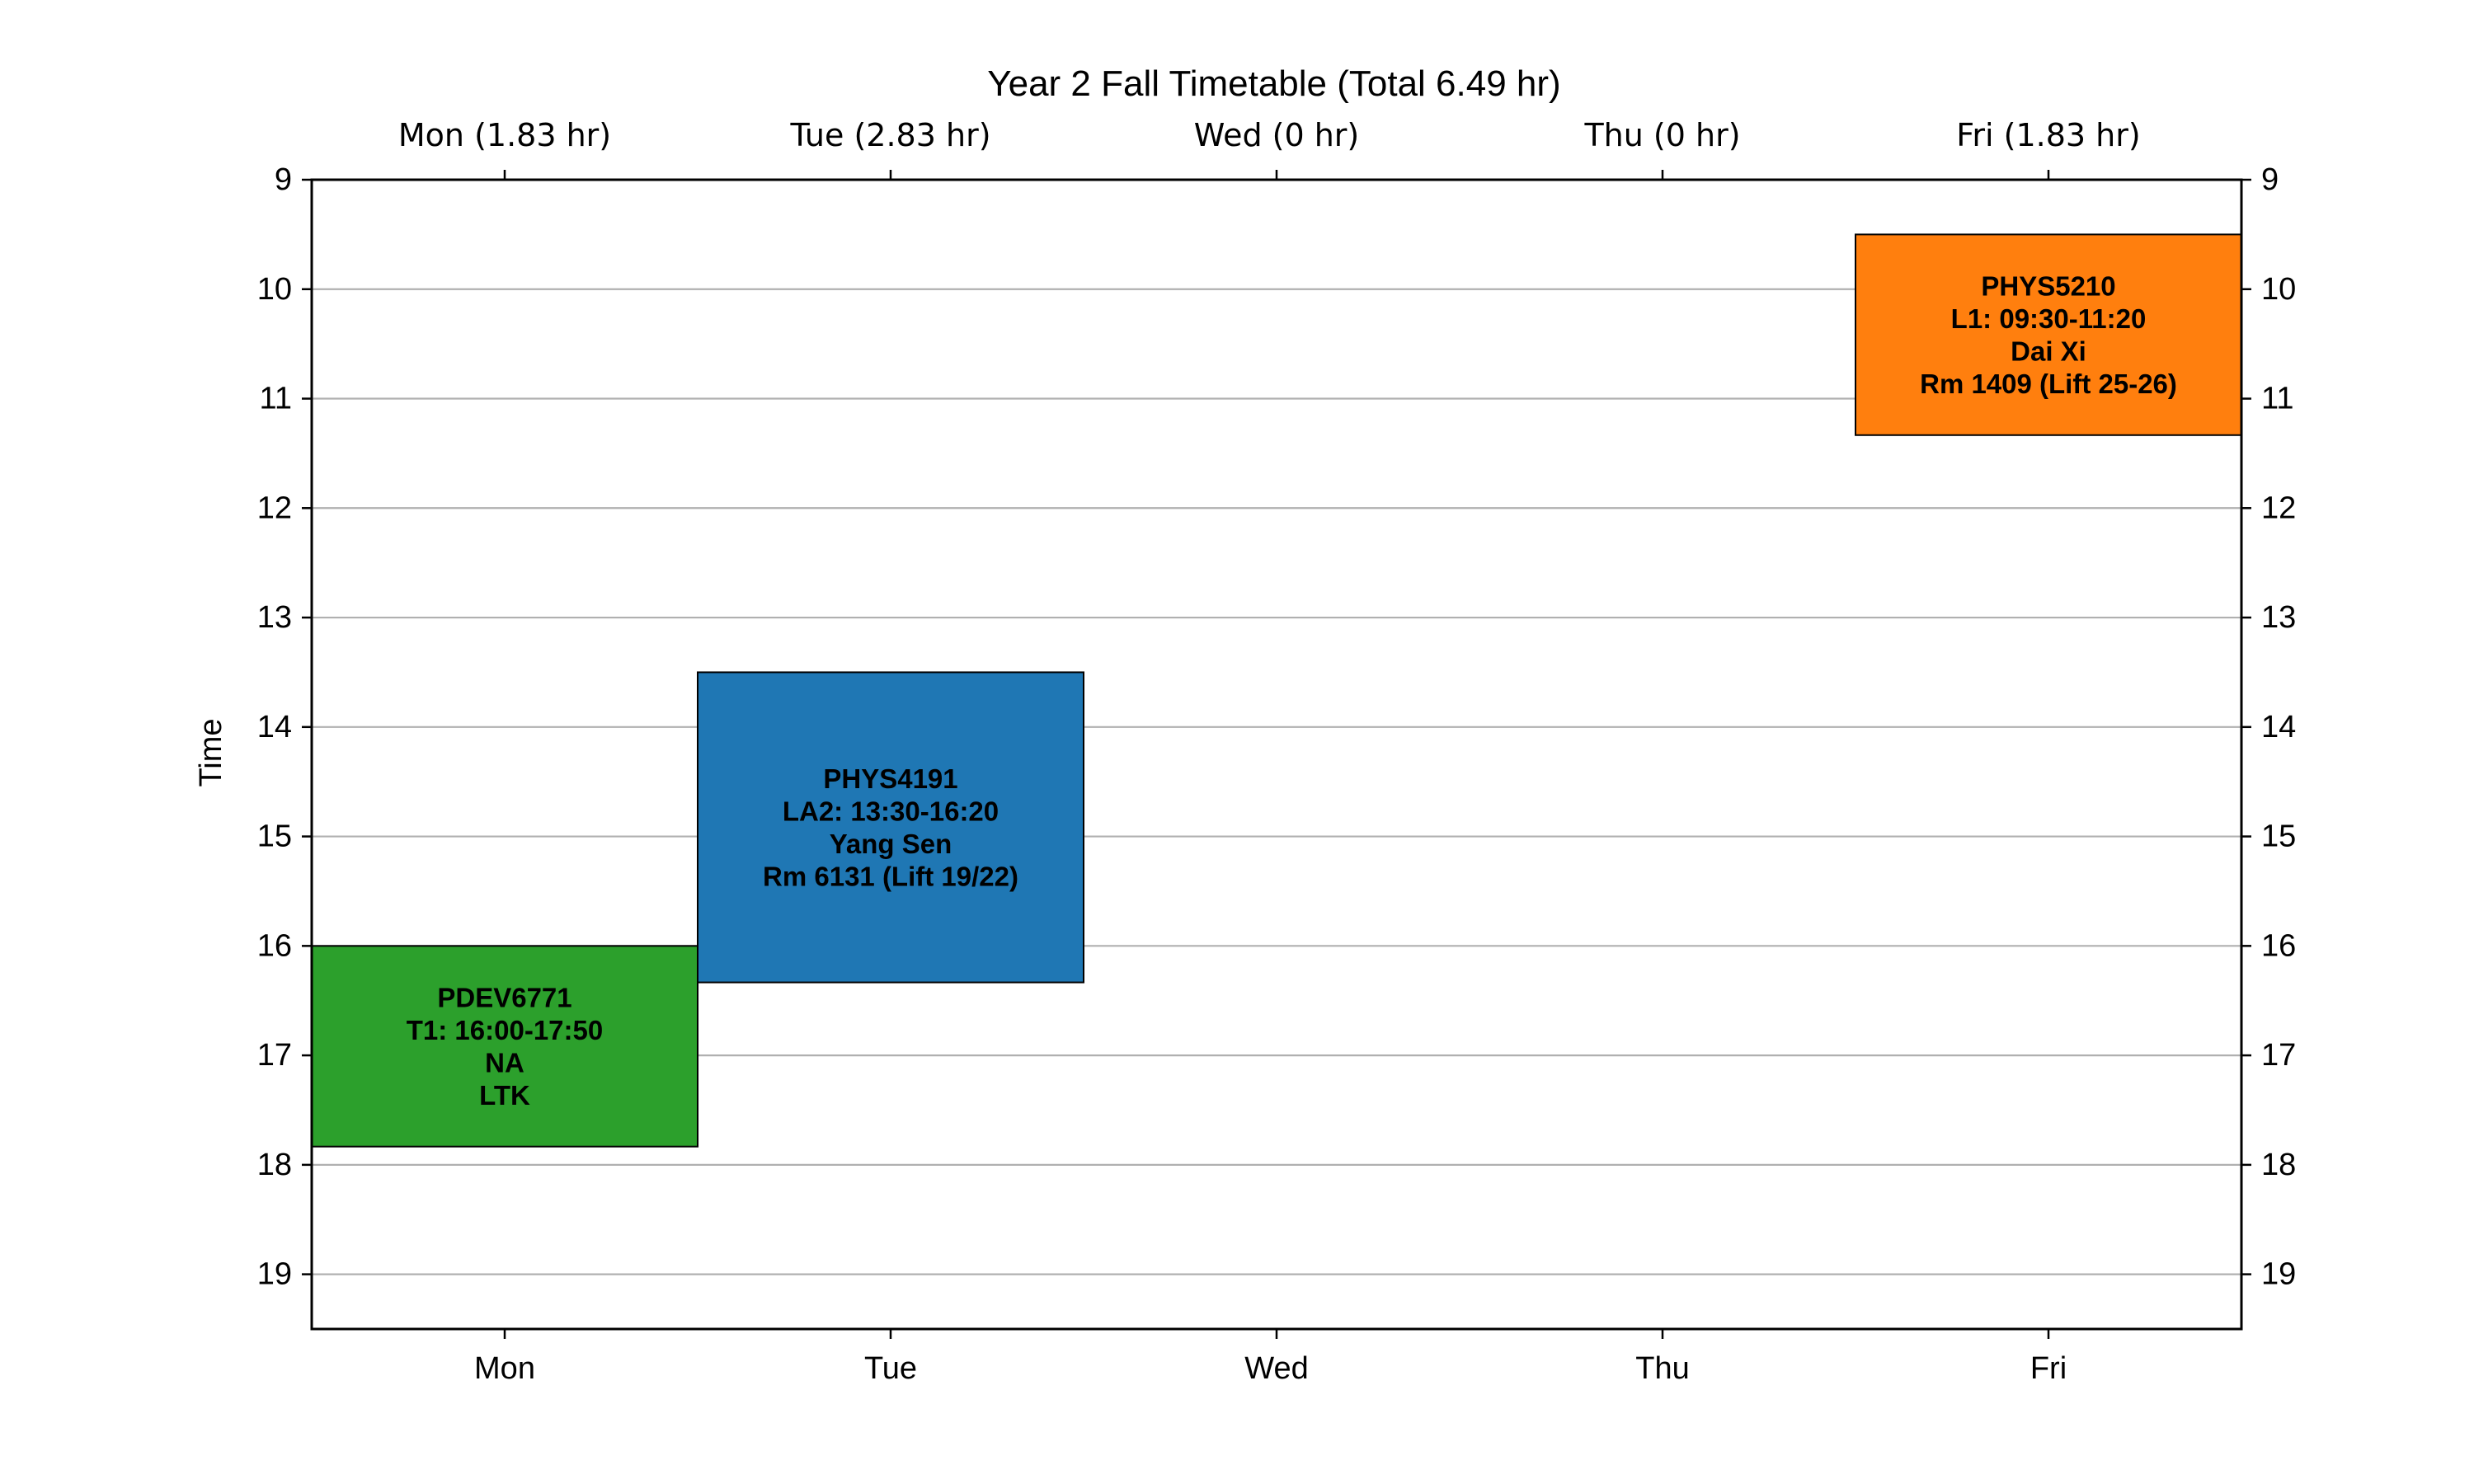  Describe the element at coordinates (274, 1274) in the screenshot. I see `y-tick-label-left: 19` at that location.